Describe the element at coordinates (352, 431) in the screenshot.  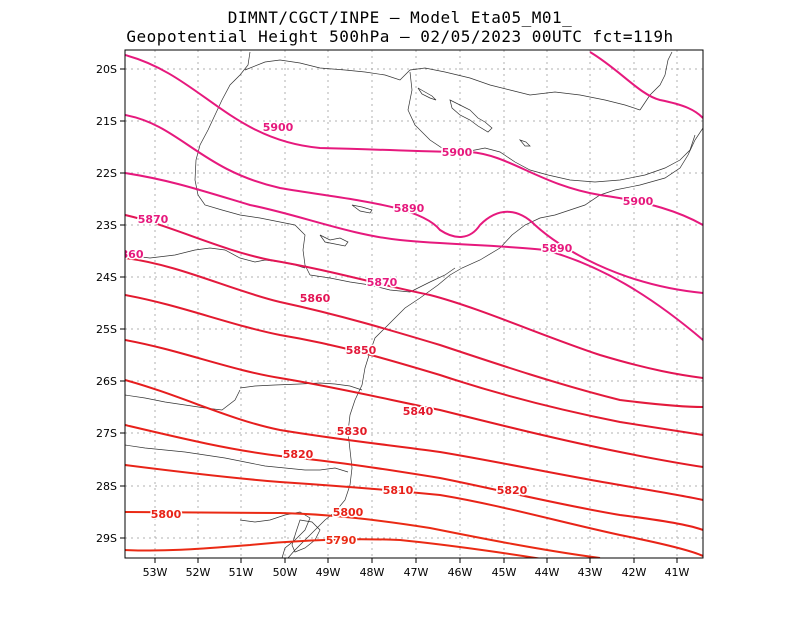
I see `contour-label: 5830` at that location.